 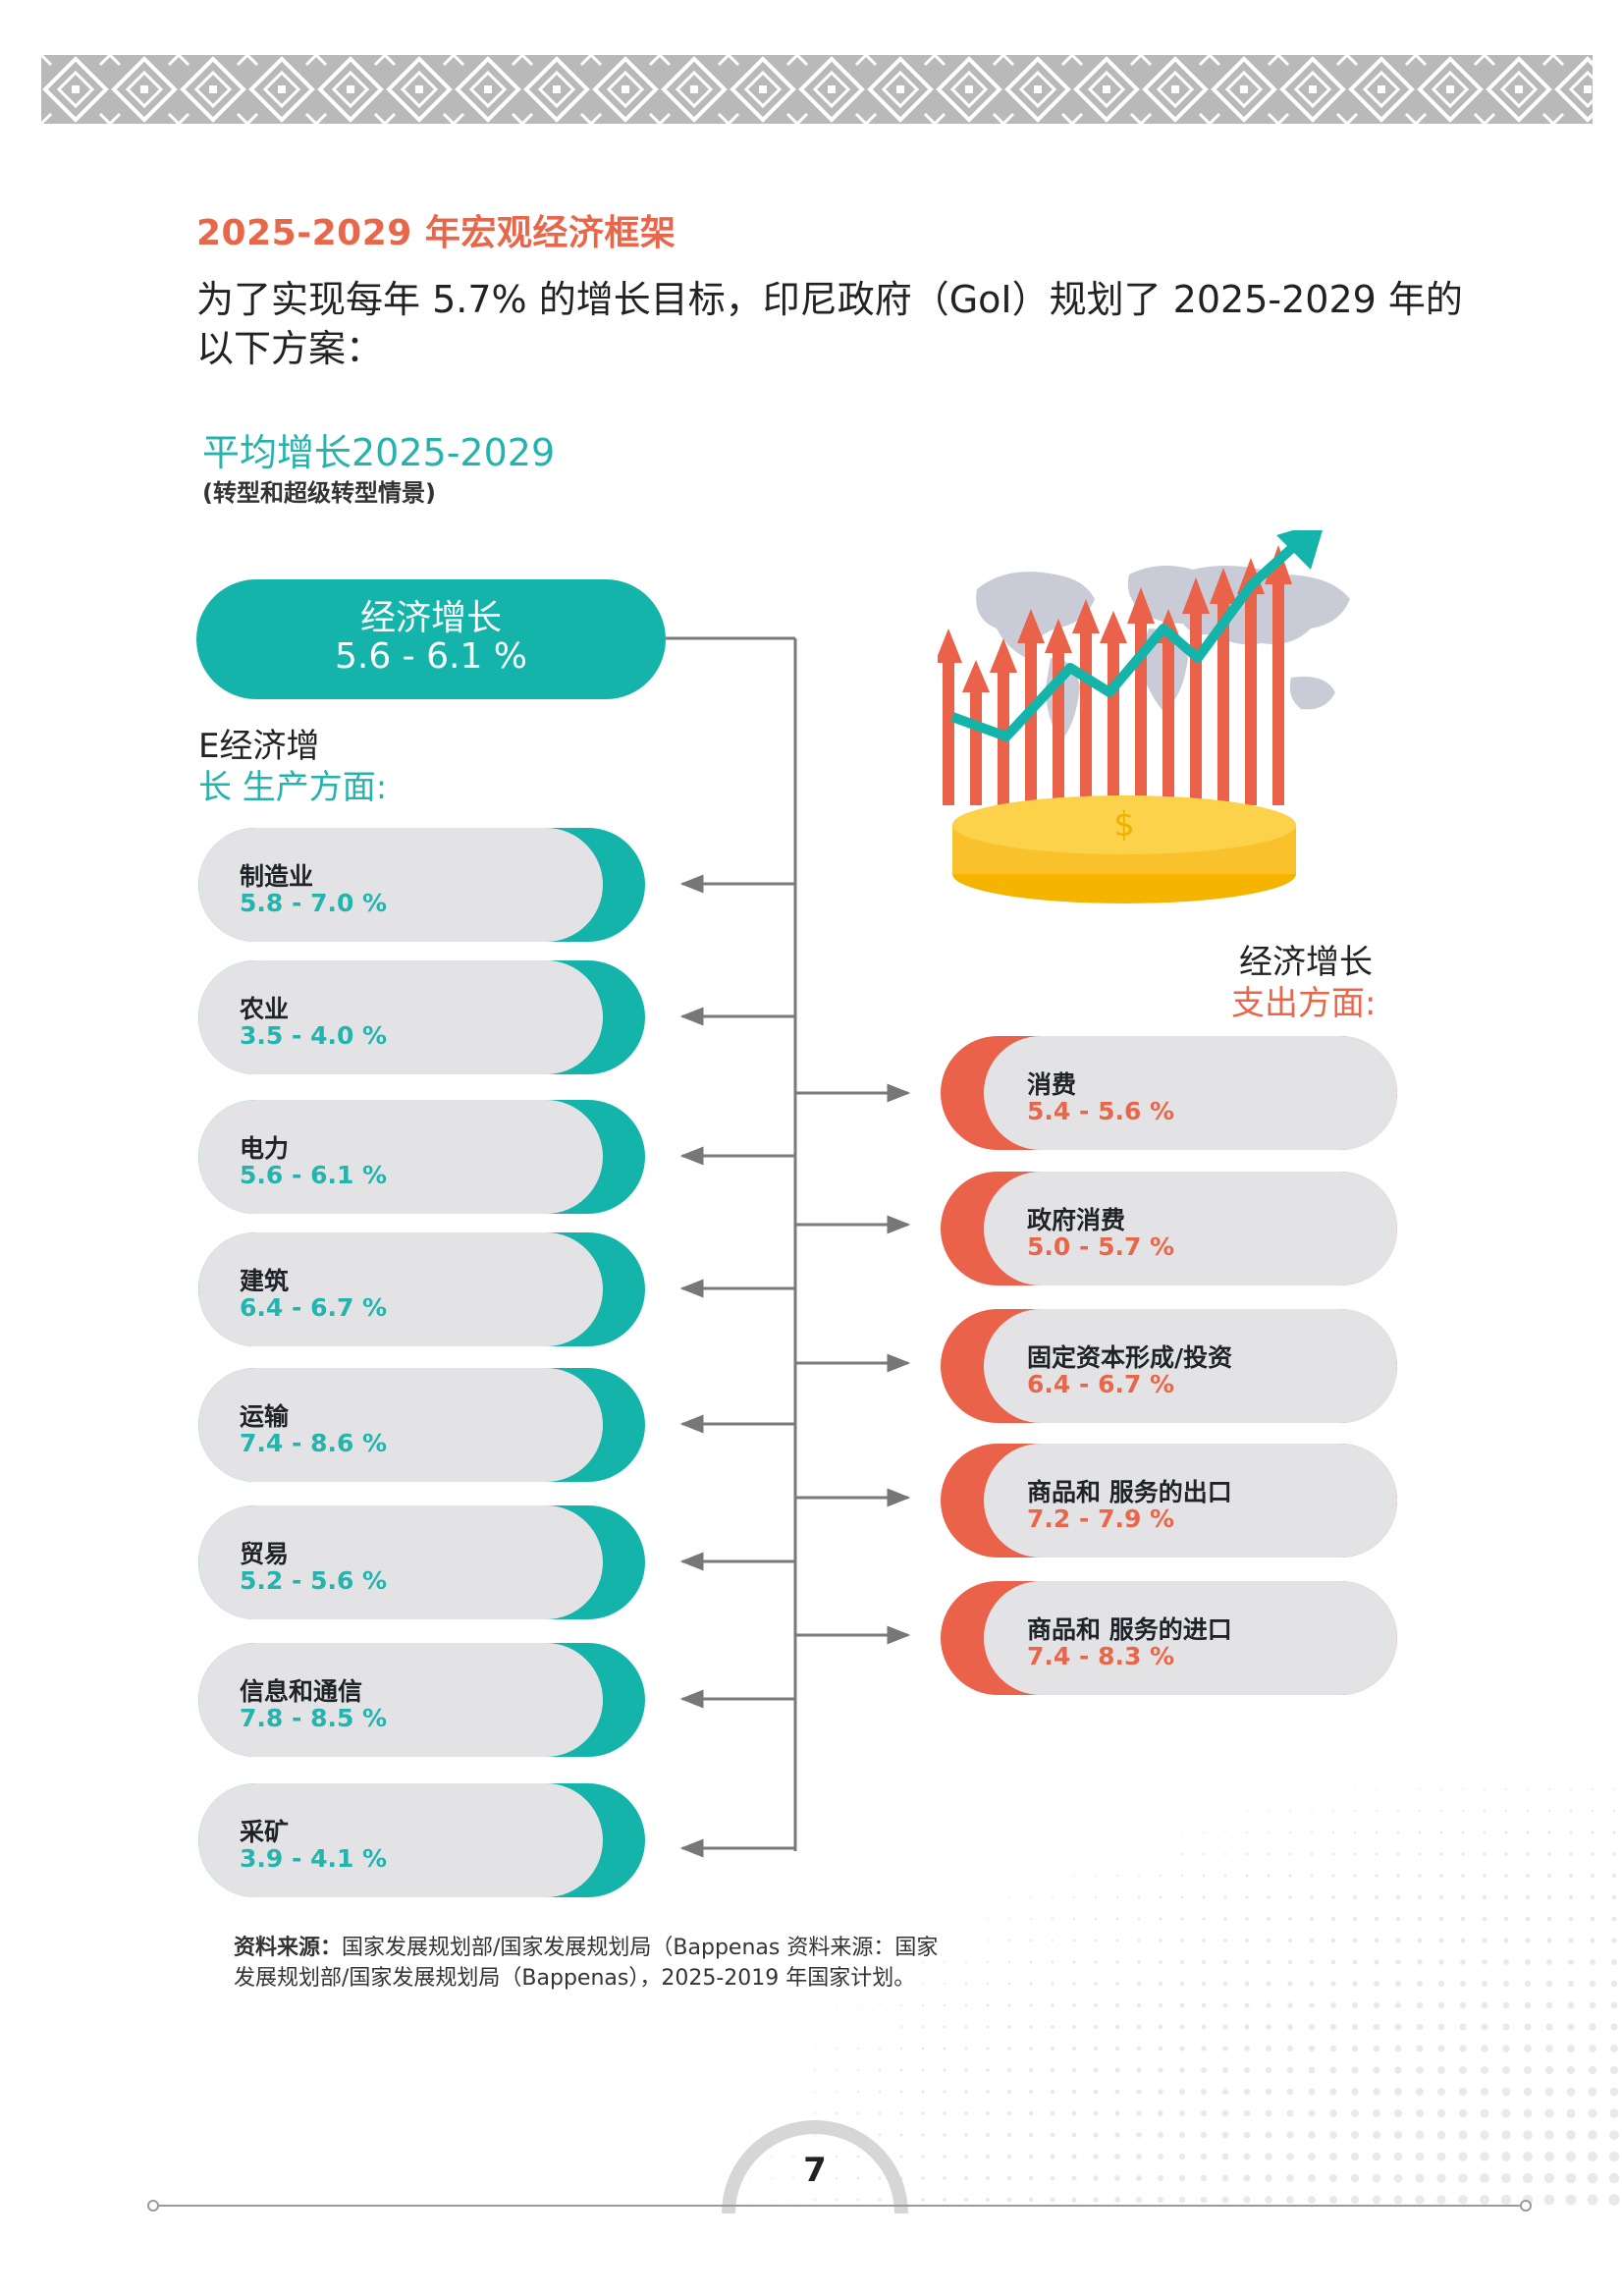 I want to click on expenditure-item: 消费 5.4 - 5.6 %, so click(x=1169, y=1093).